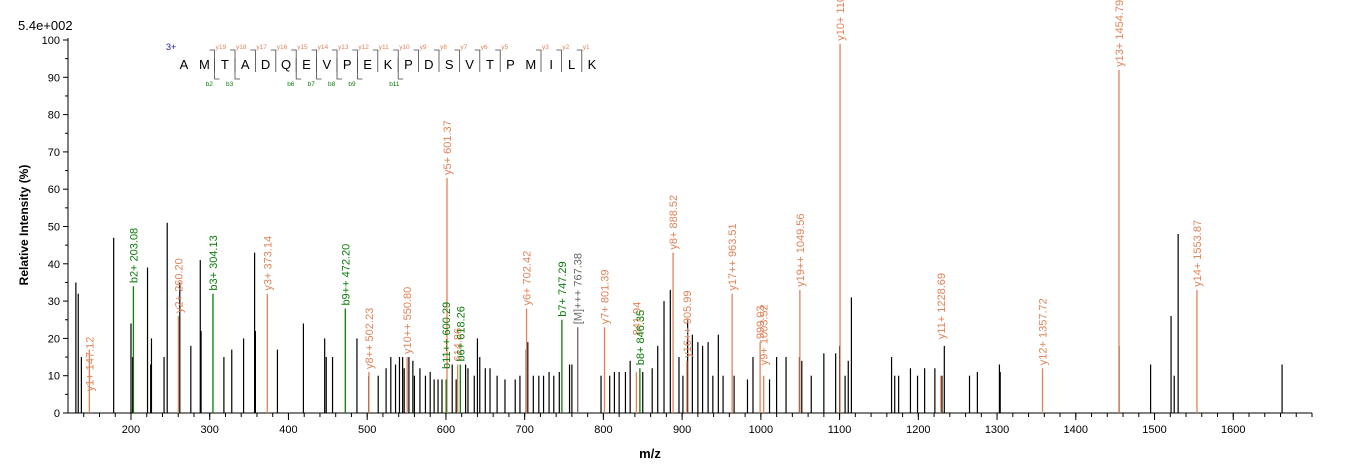  I want to click on x-tick-label: 1400, so click(1076, 430).